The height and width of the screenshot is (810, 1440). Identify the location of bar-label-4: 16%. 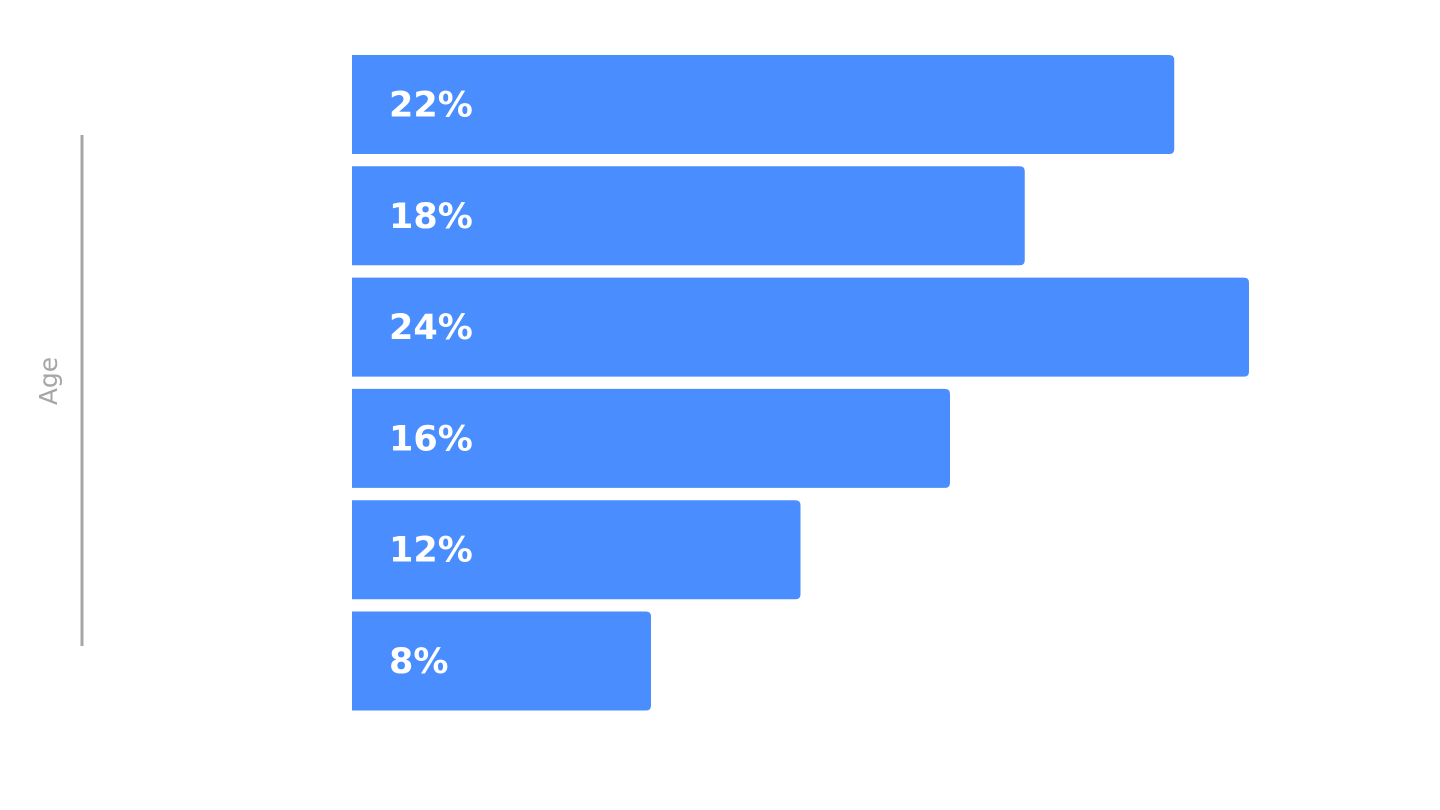
(431, 439).